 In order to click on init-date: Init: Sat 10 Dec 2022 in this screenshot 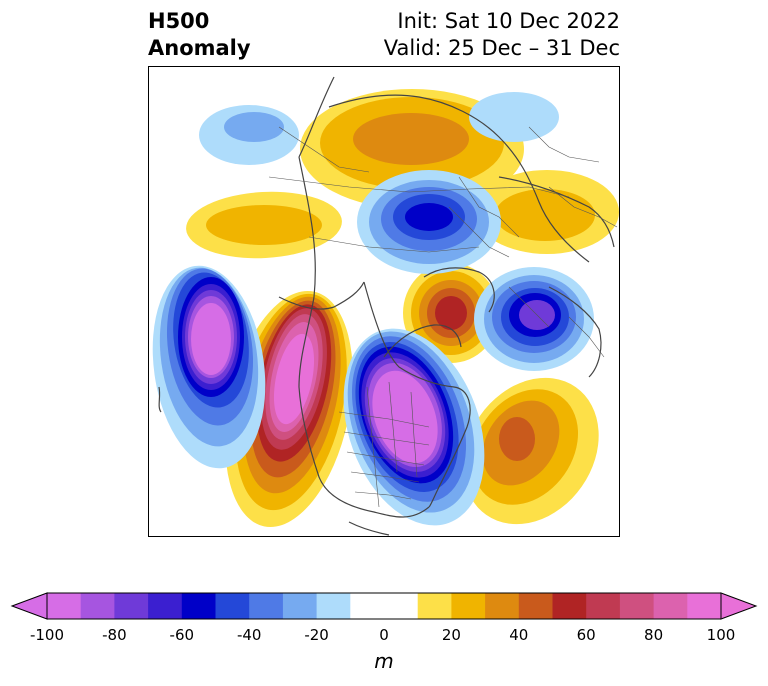, I will do `click(508, 21)`.